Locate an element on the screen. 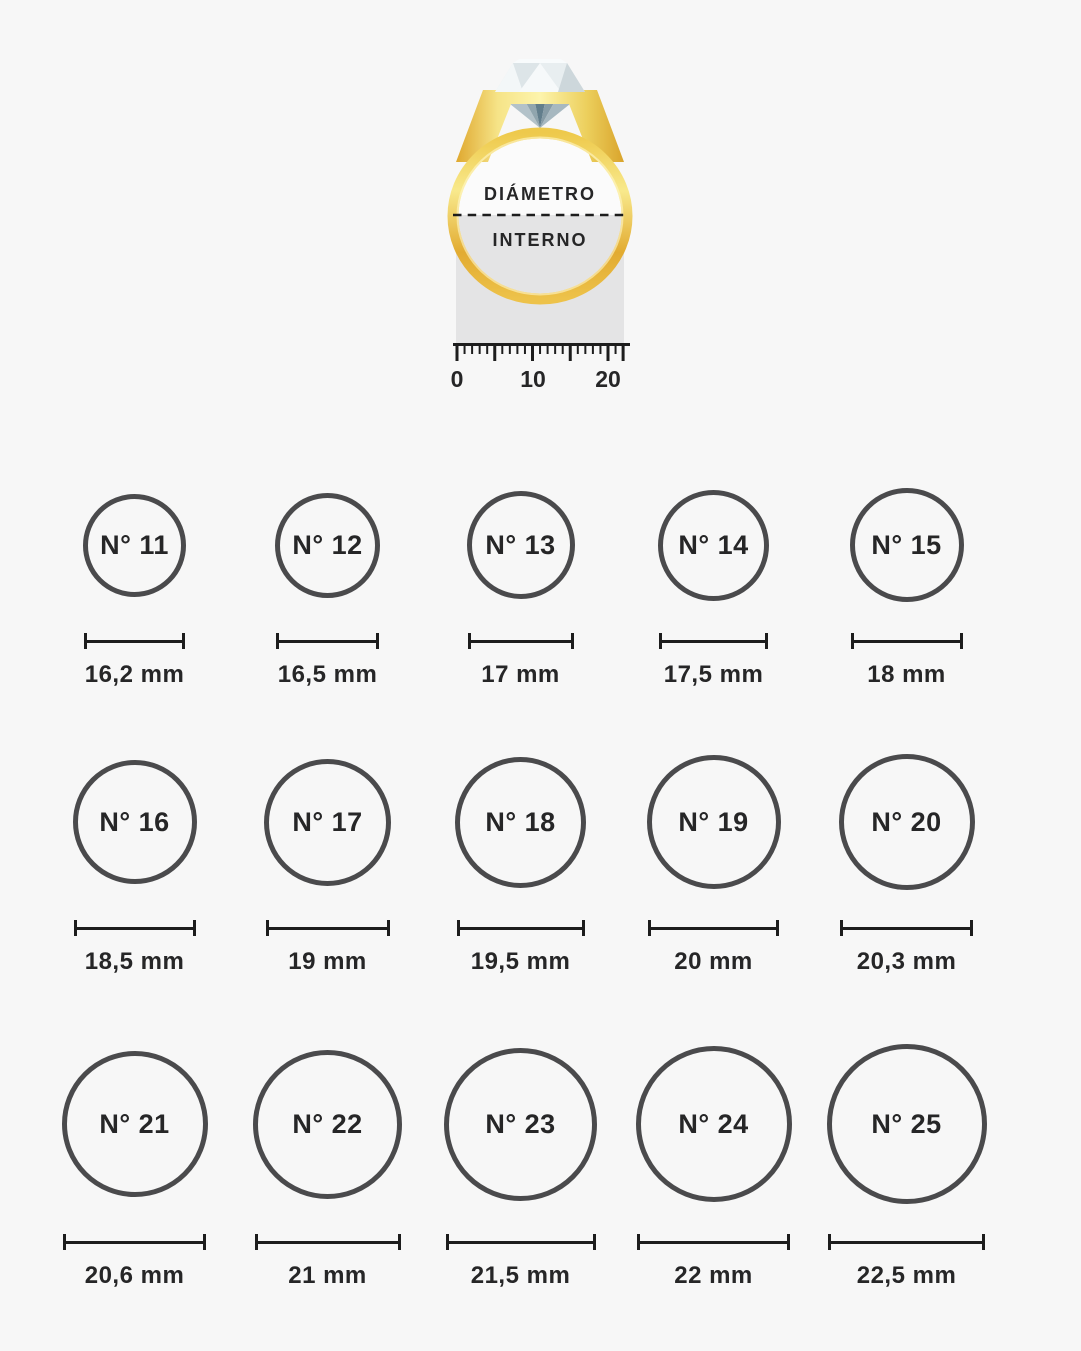  diameter-label: 20,3 mm is located at coordinates (906, 961).